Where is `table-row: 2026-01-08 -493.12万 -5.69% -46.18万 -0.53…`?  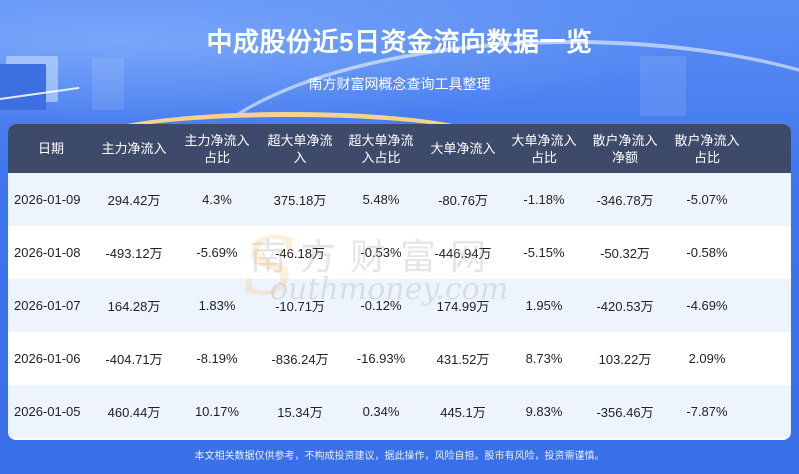
table-row: 2026-01-08 -493.12万 -5.69% -46.18万 -0.53… is located at coordinates (399, 252).